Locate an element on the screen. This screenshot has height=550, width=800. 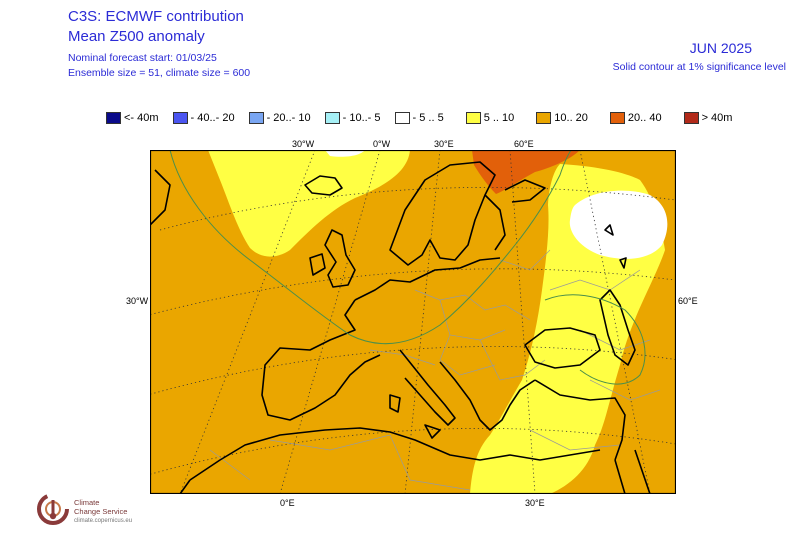
legend-item: - 10..- 5 is located at coordinates (352, 118).